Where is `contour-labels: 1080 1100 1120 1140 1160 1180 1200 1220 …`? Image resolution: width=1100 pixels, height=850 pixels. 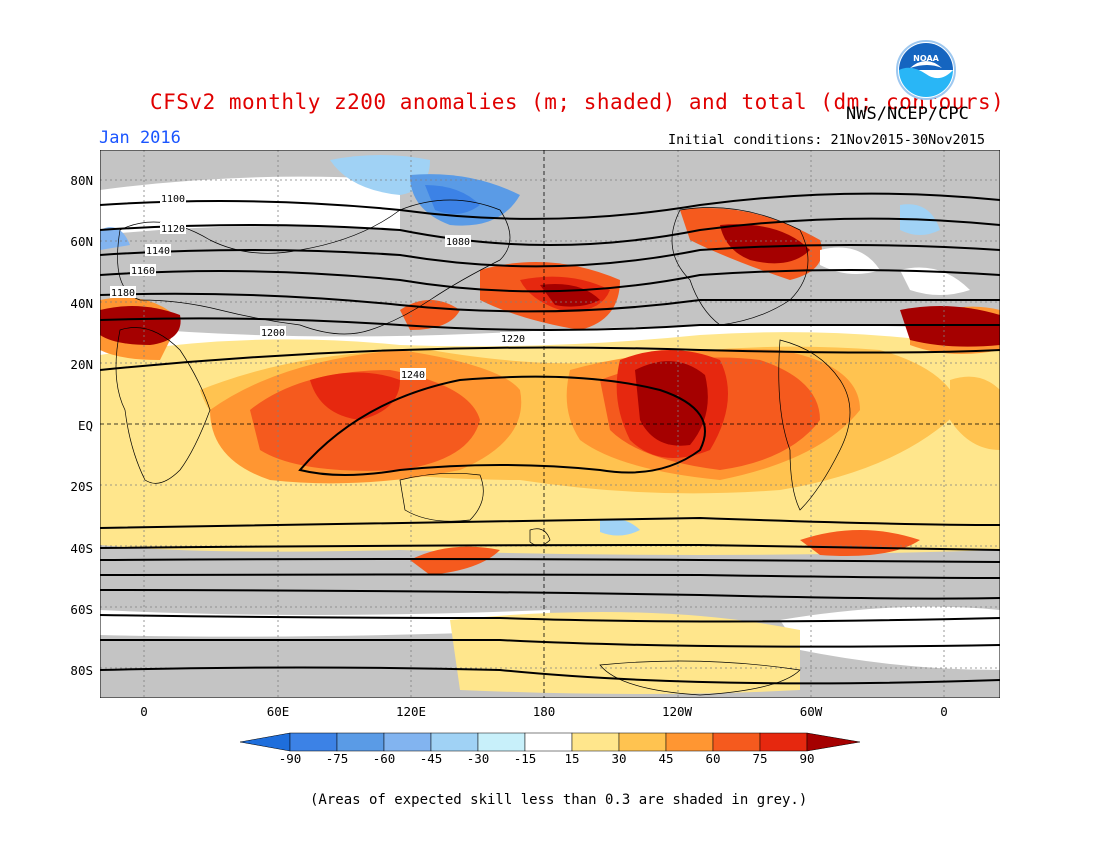
contour-labels: 1080 1100 1120 1140 1160 1180 1200 1220 … is located at coordinates (318, 286).